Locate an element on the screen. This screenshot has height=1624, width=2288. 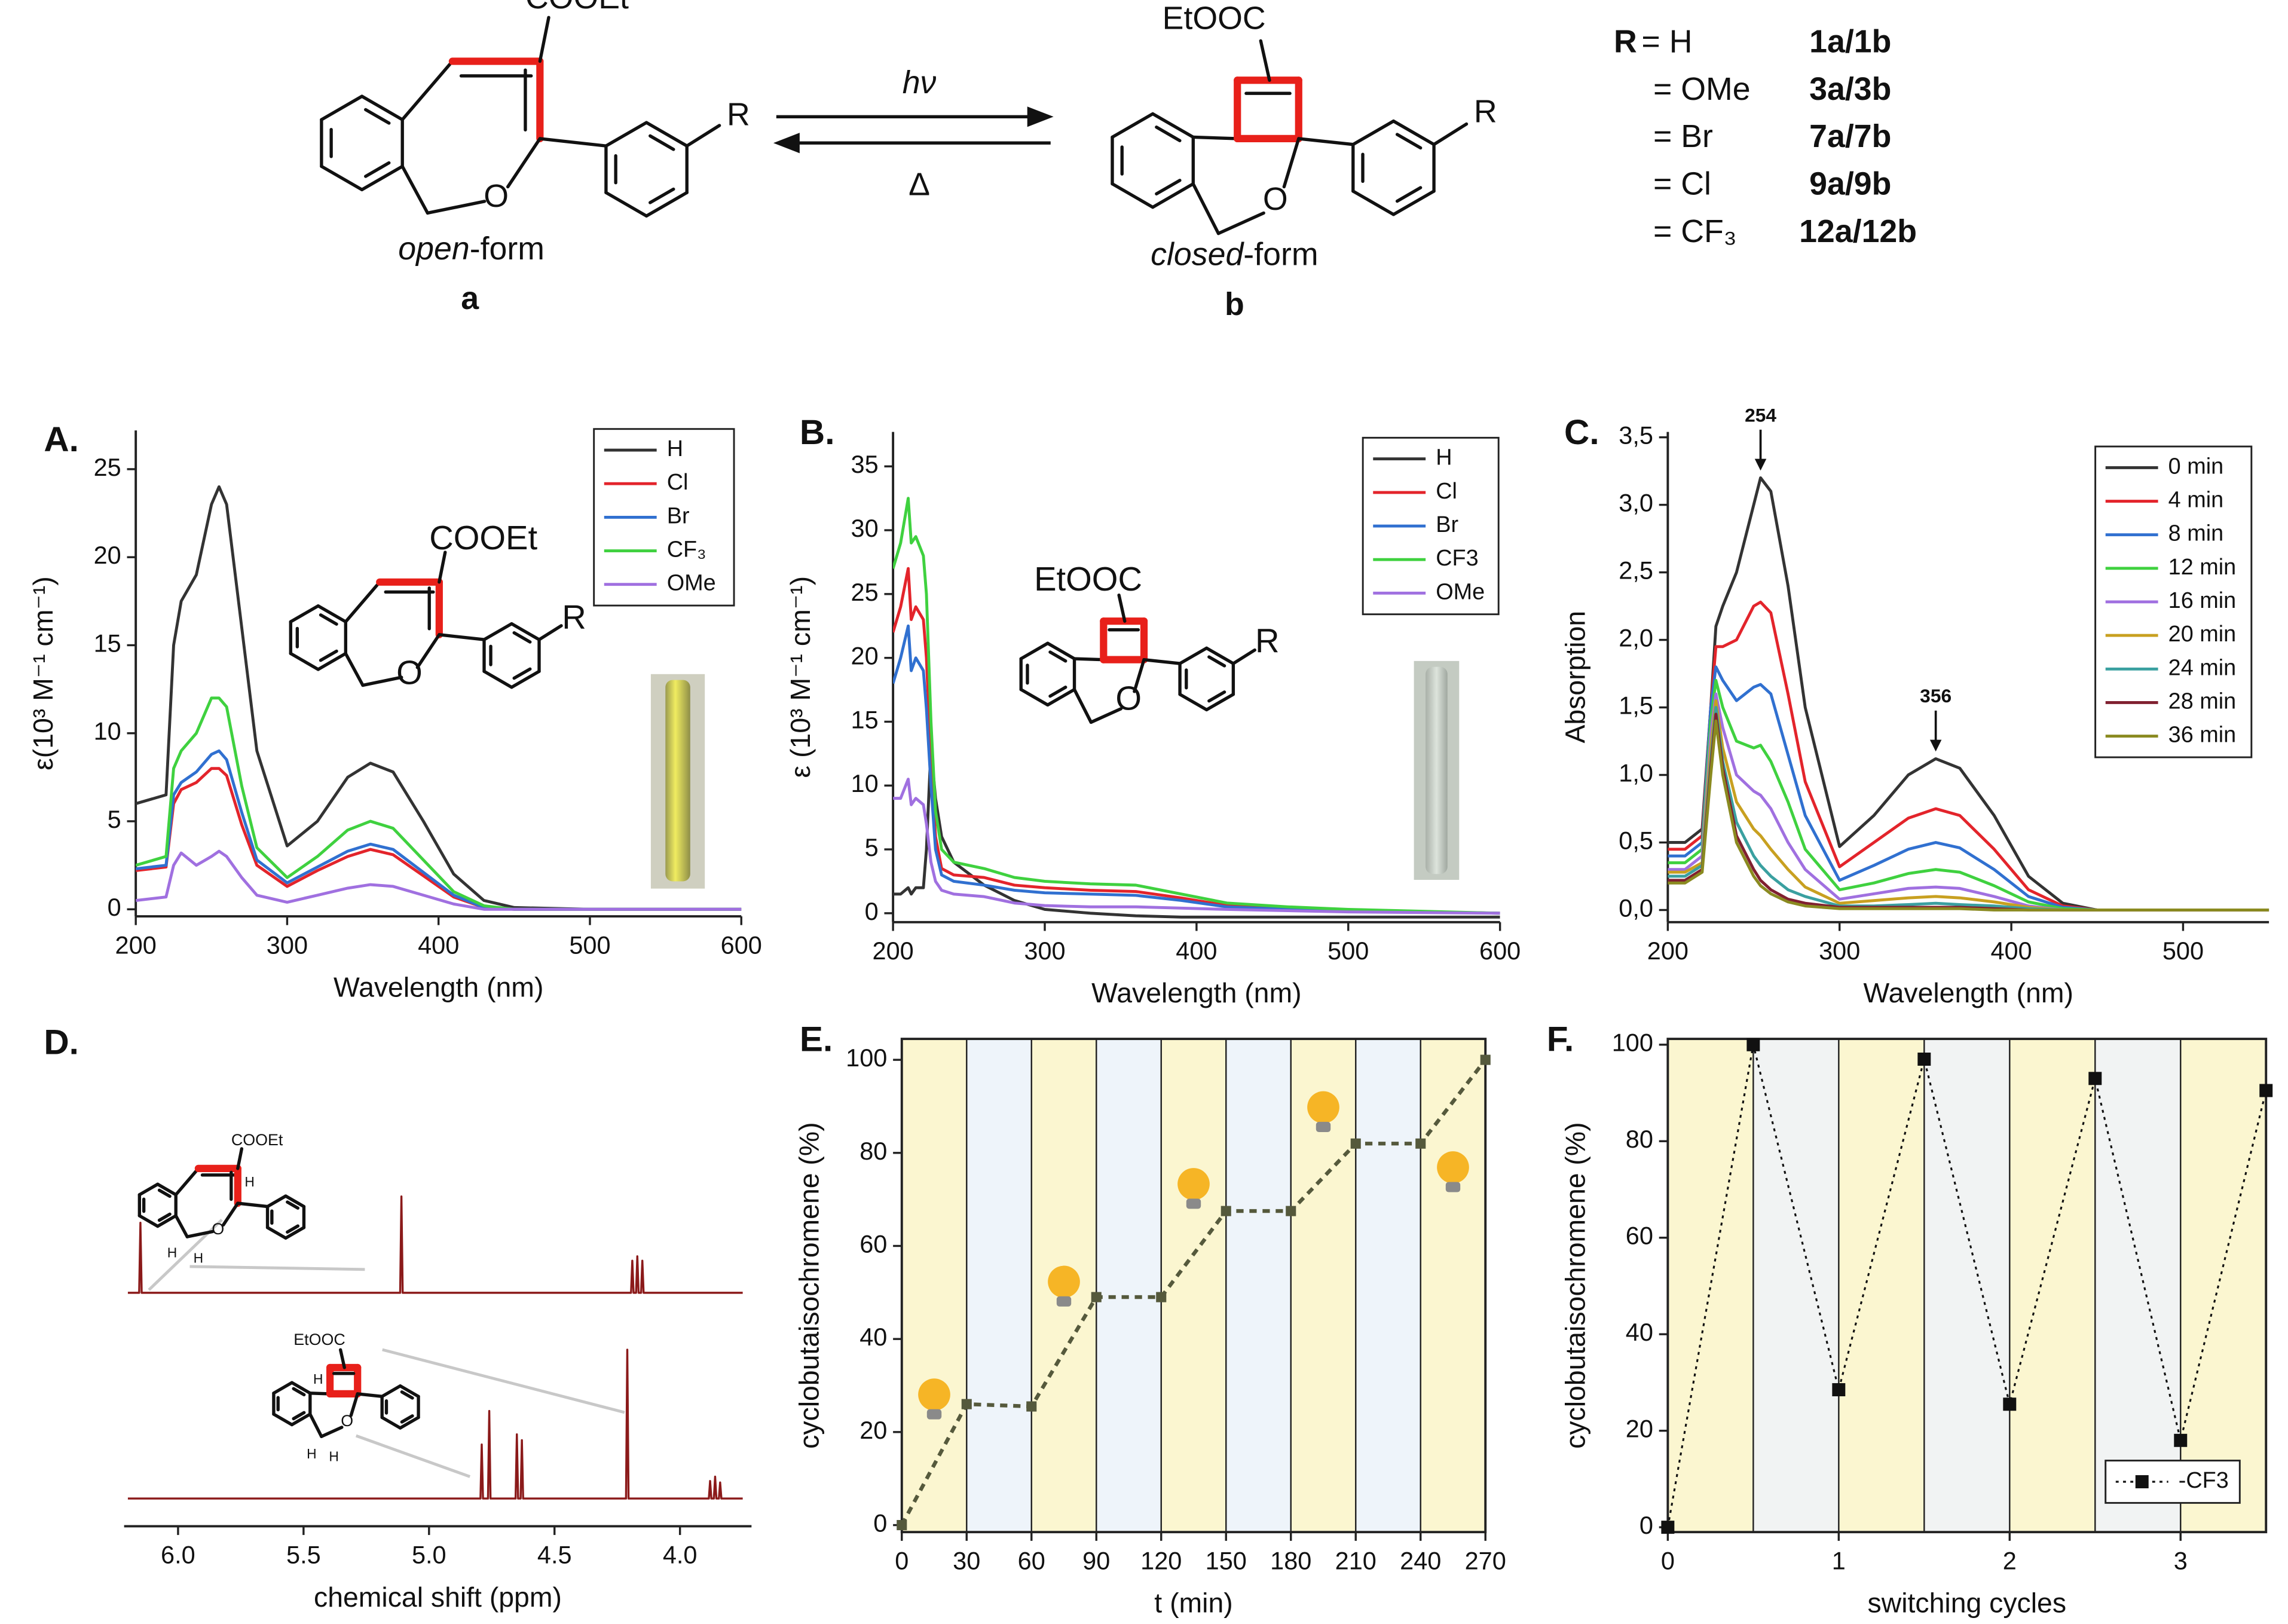
legend-label: CF3 is located at coordinates (1457, 558).